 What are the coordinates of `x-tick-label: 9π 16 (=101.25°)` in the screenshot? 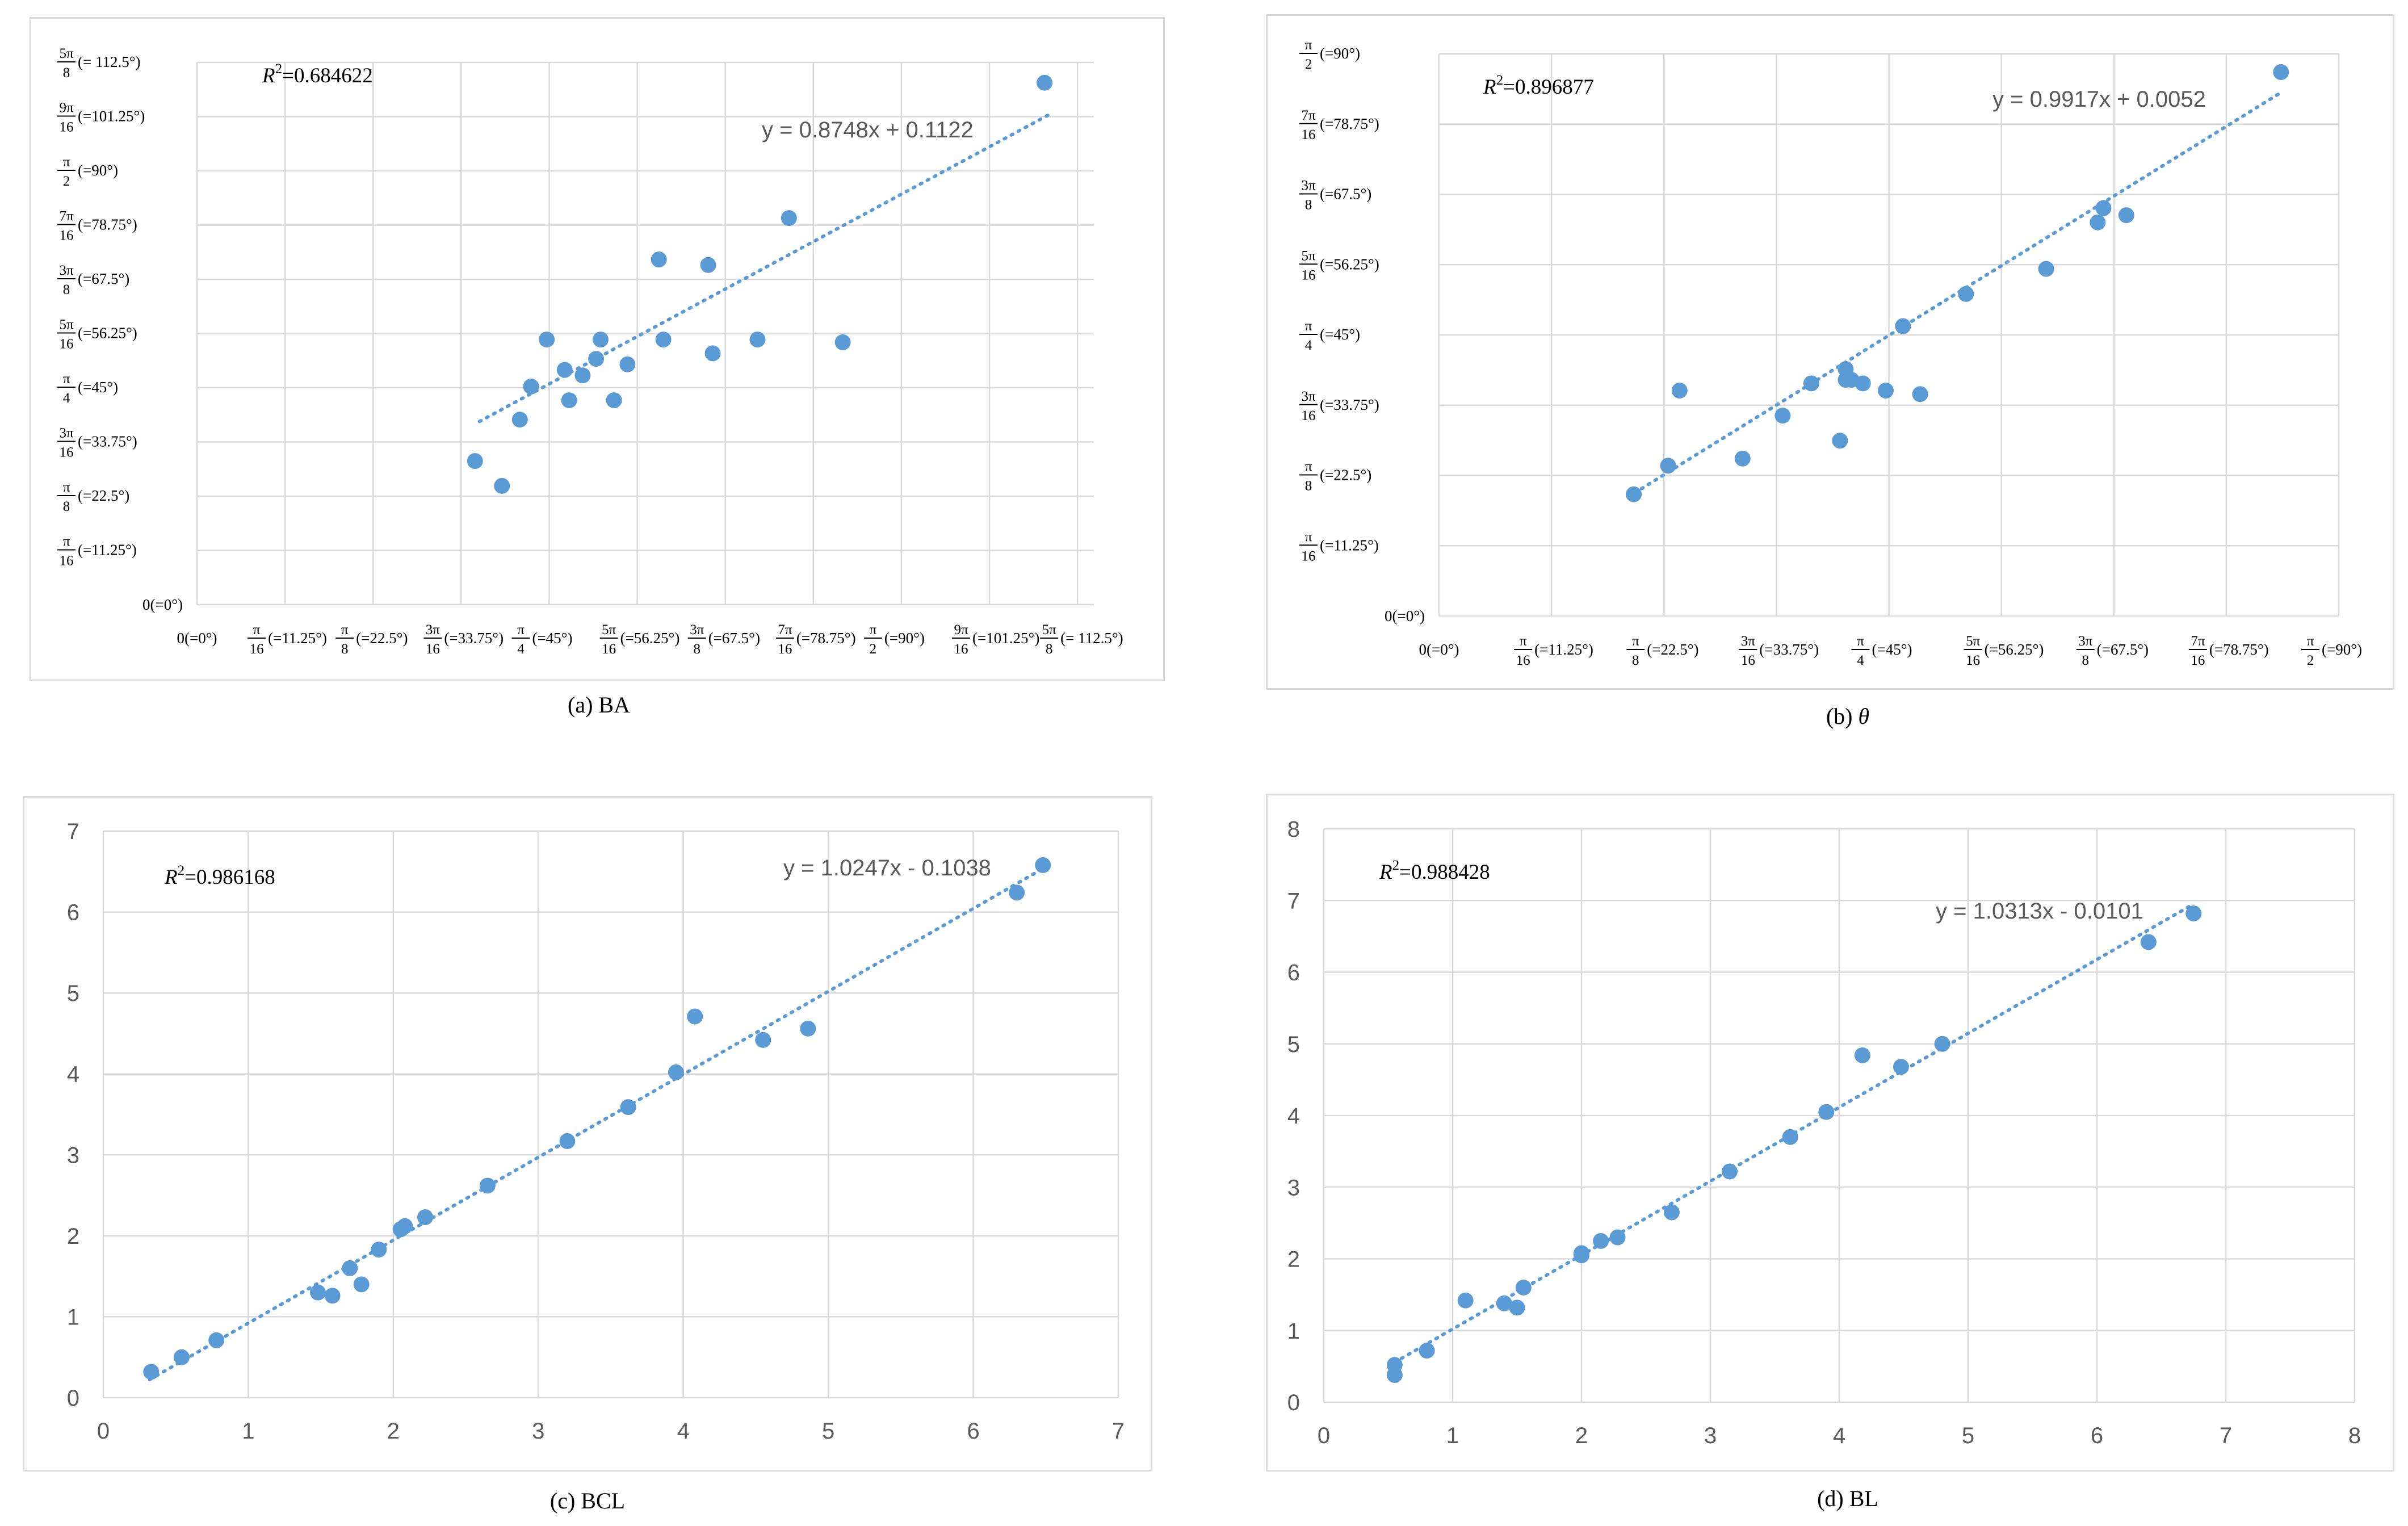 It's located at (995, 640).